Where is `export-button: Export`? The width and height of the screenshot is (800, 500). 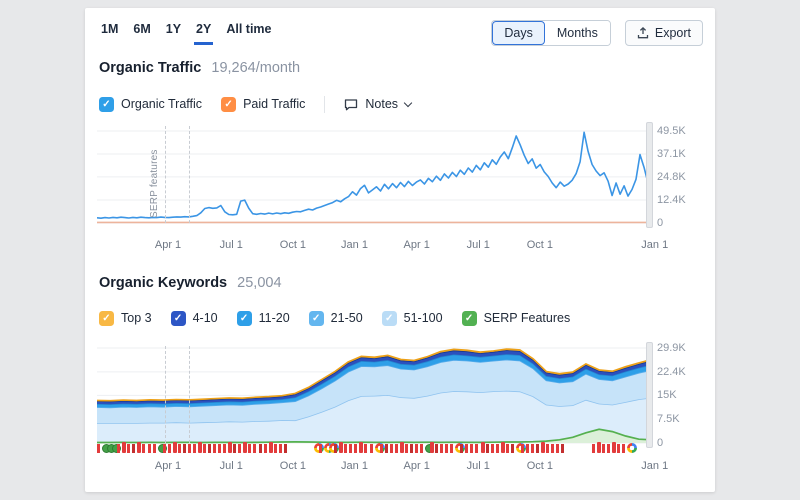
export-button: Export is located at coordinates (663, 33).